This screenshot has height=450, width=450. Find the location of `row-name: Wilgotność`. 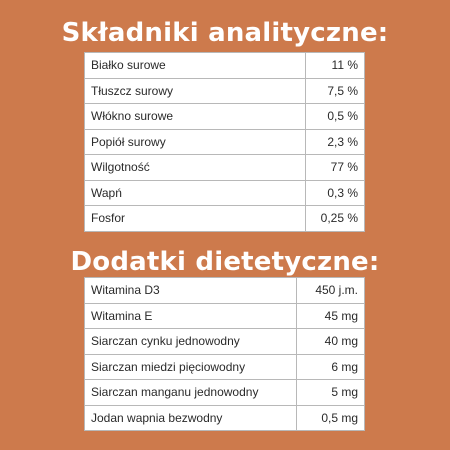

row-name: Wilgotność is located at coordinates (195, 167).